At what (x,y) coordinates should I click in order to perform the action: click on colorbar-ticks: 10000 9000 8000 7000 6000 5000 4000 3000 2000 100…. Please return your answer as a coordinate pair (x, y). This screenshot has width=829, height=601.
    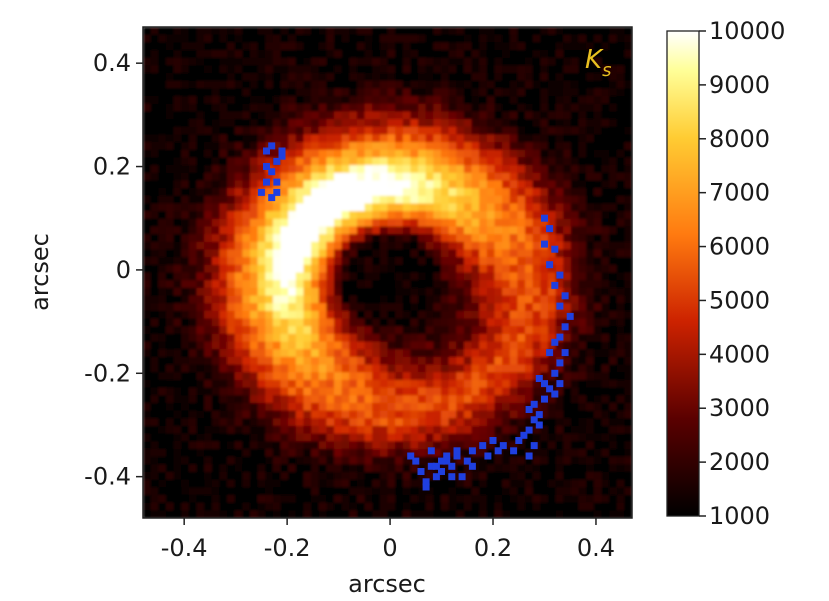
    Looking at the image, I should click on (742, 273).